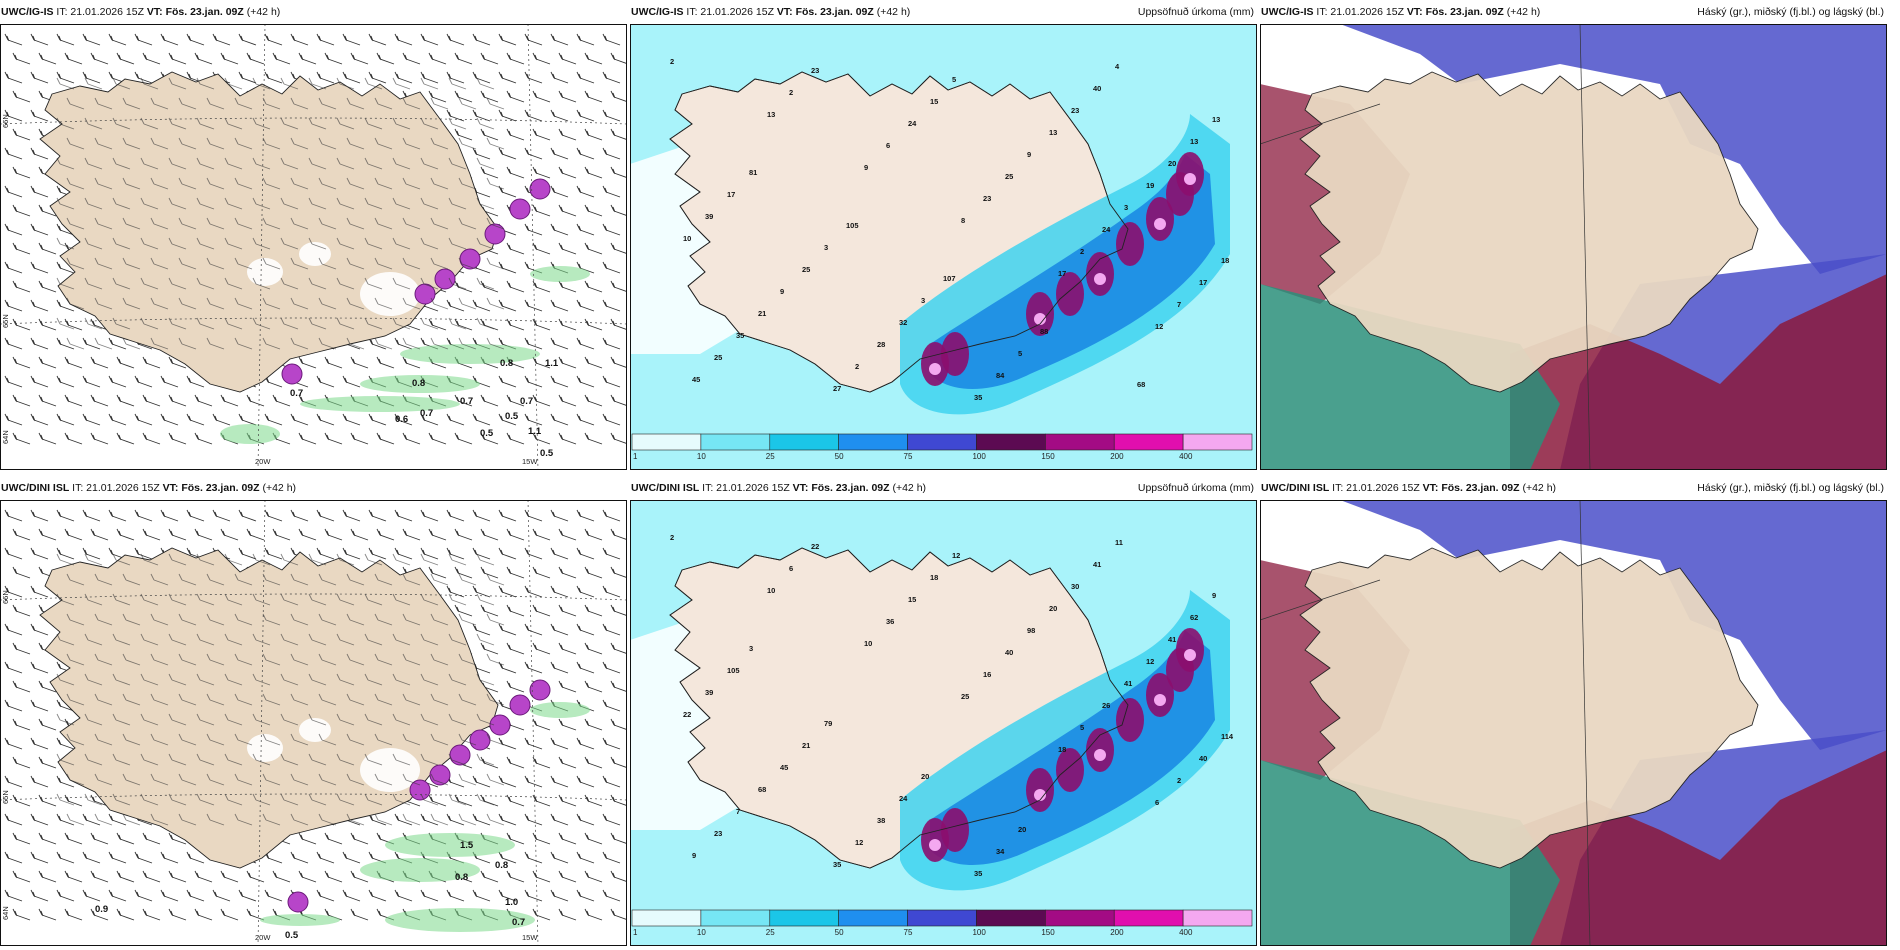 Image resolution: width=1900 pixels, height=950 pixels. I want to click on colorbar-bin, so click(735, 918).